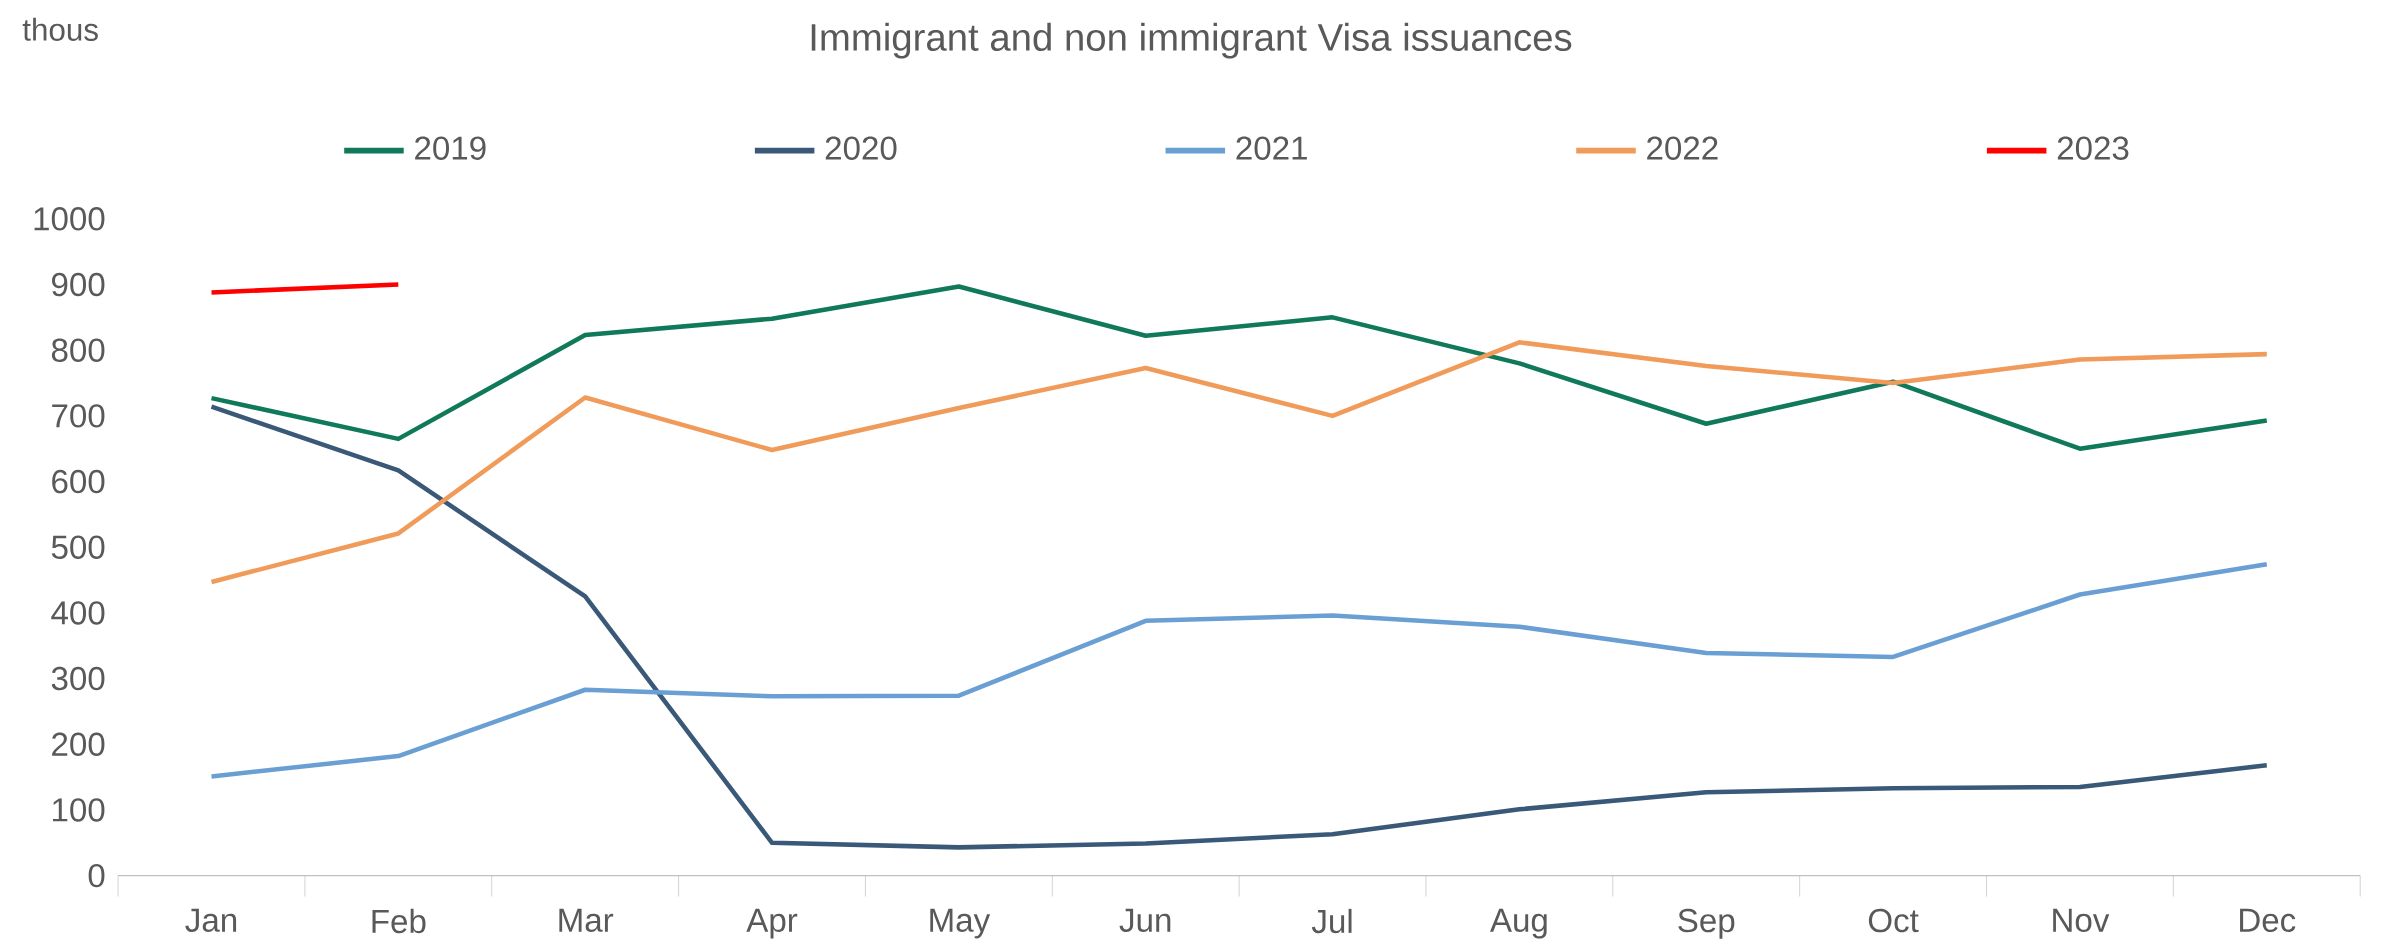  What do you see at coordinates (2268, 920) in the screenshot?
I see `x-tick-label: Dec` at bounding box center [2268, 920].